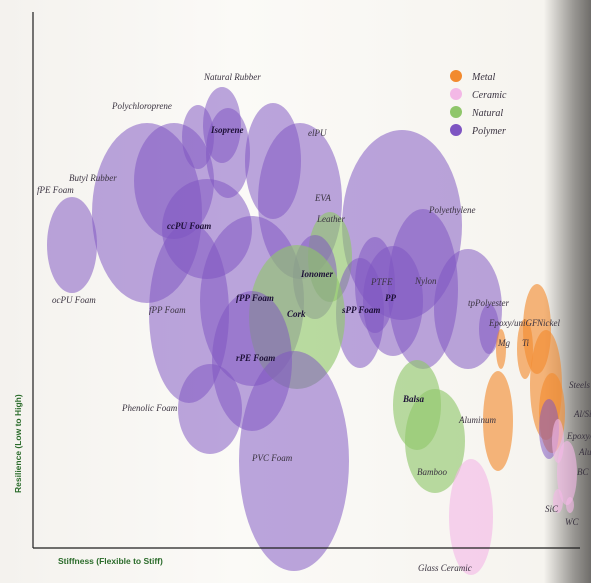  Describe the element at coordinates (552, 509) in the screenshot. I see `label-sic-35: SiC` at that location.